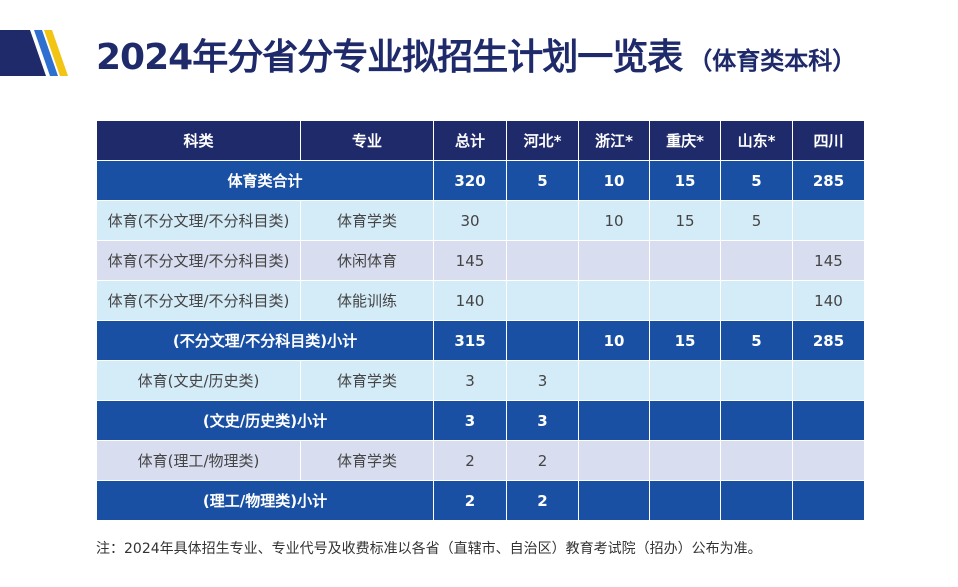  What do you see at coordinates (470, 140) in the screenshot?
I see `column-header: 总计` at bounding box center [470, 140].